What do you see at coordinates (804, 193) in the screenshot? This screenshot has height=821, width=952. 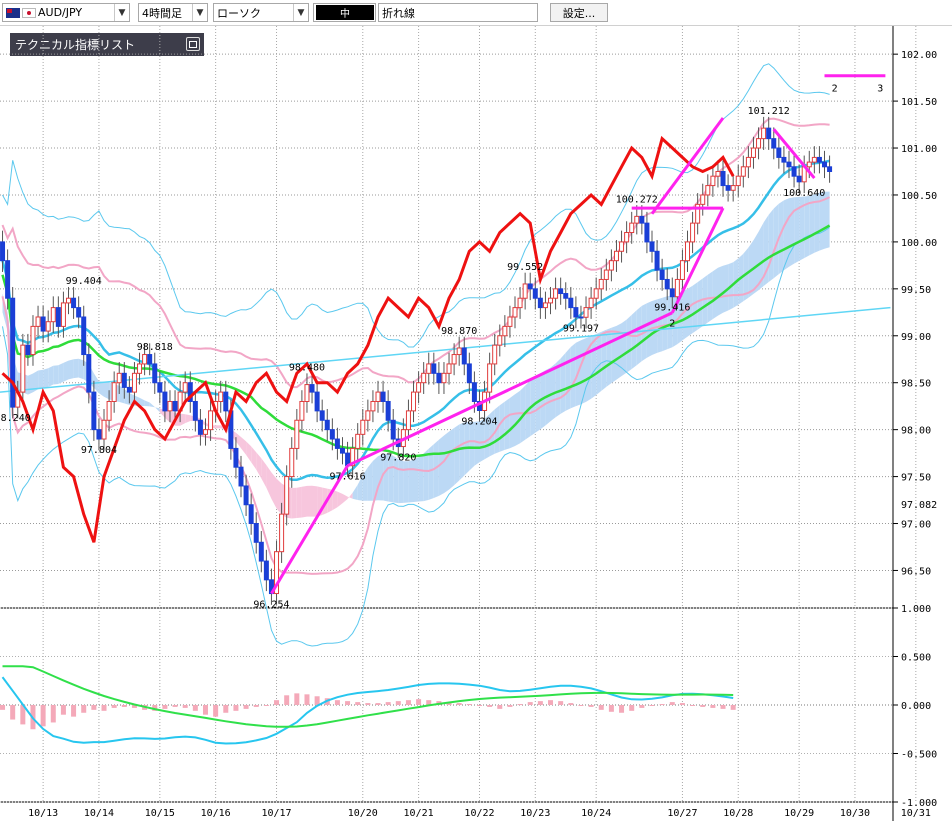 I see `price-annotation: 100.640` at bounding box center [804, 193].